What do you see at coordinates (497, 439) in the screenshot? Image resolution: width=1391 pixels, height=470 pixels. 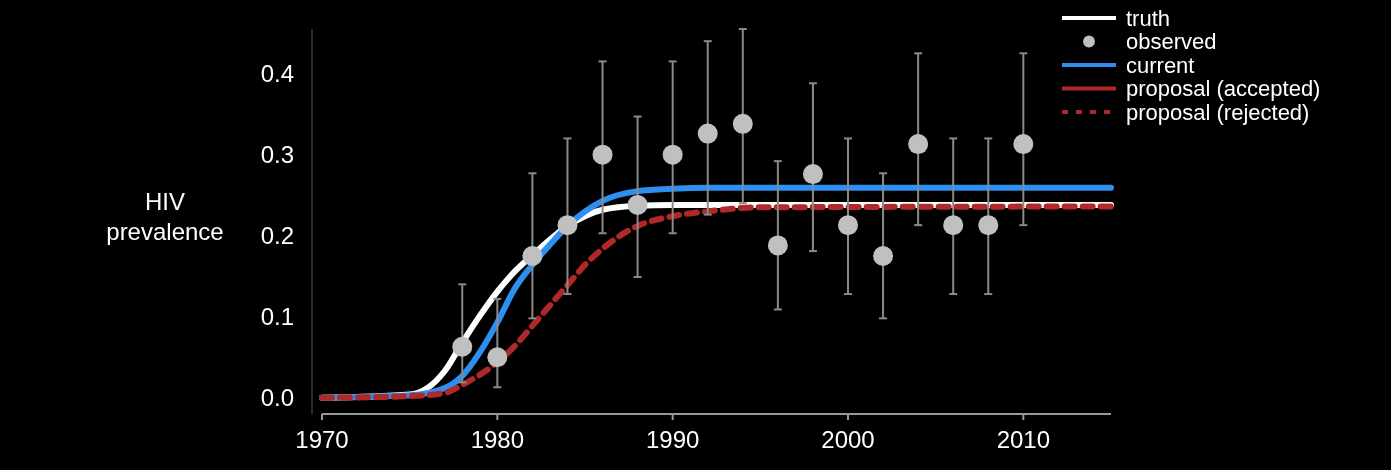 I see `x-tick-label: 1980` at bounding box center [497, 439].